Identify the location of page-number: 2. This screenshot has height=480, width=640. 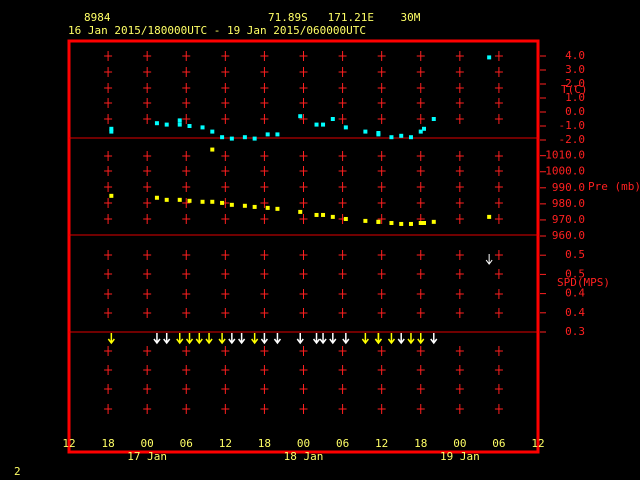
(17, 471).